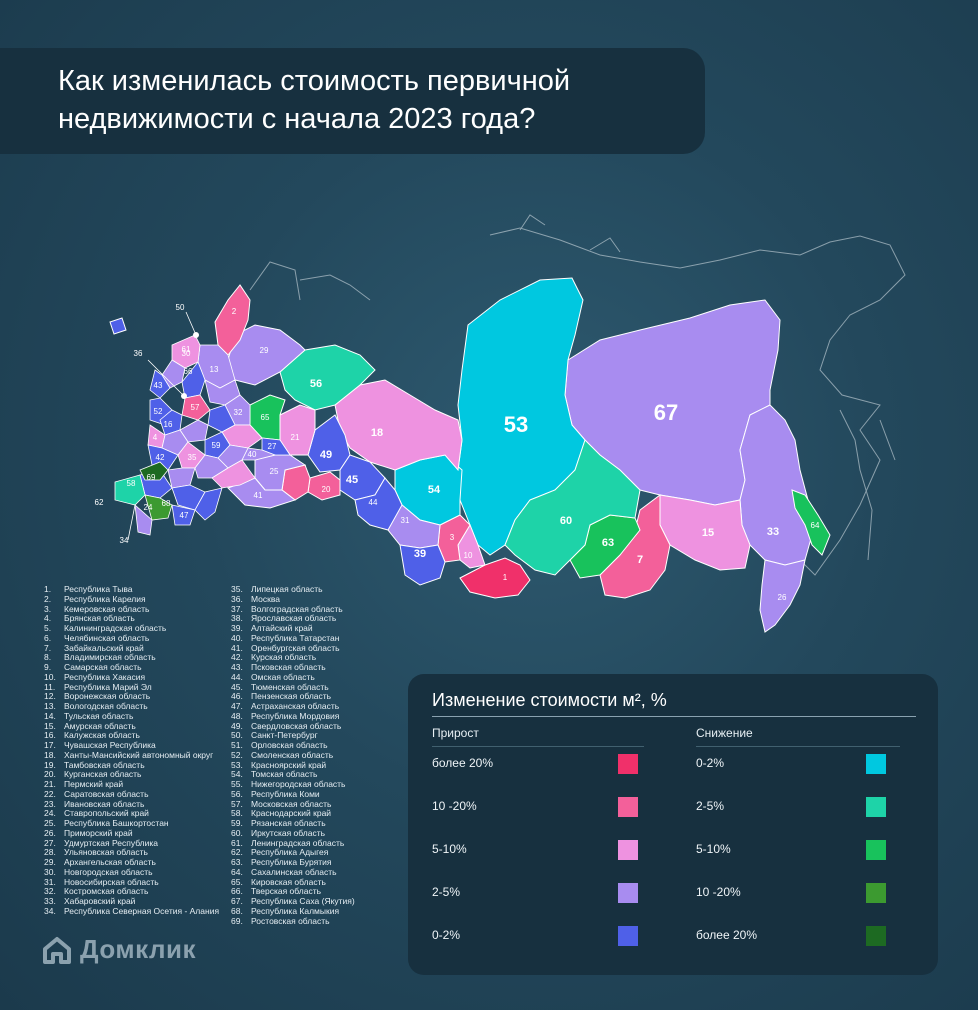 The height and width of the screenshot is (1010, 978). Describe the element at coordinates (237, 813) in the screenshot. I see `region-number: 58.` at that location.